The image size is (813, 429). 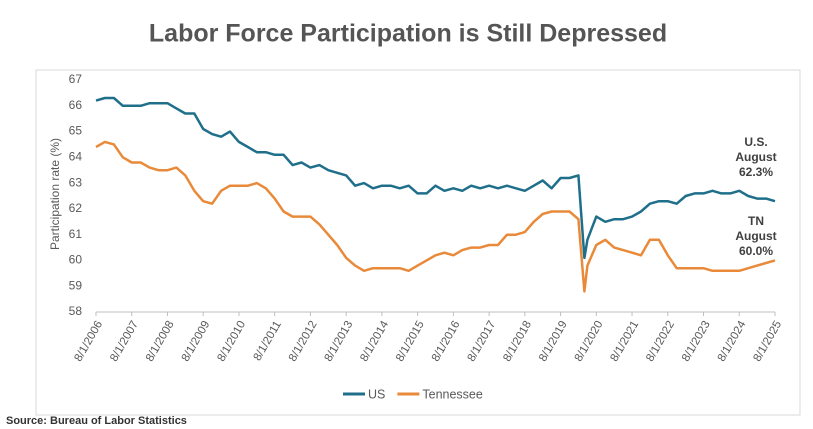 I want to click on x-tick-label: 8/1/2018, so click(x=517, y=341).